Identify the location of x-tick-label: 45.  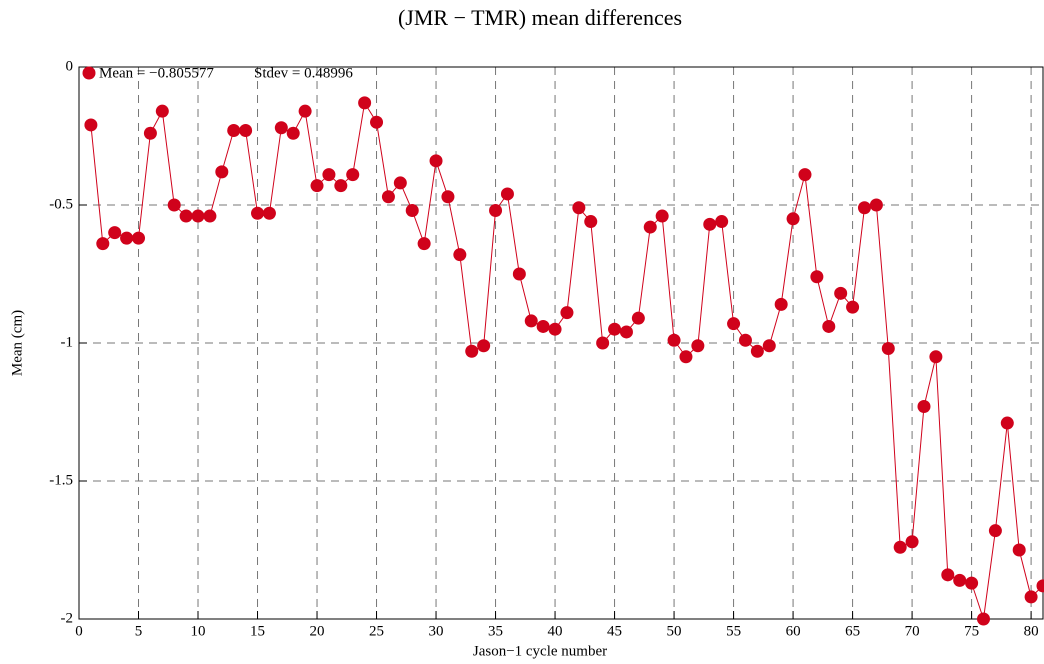
(614, 631).